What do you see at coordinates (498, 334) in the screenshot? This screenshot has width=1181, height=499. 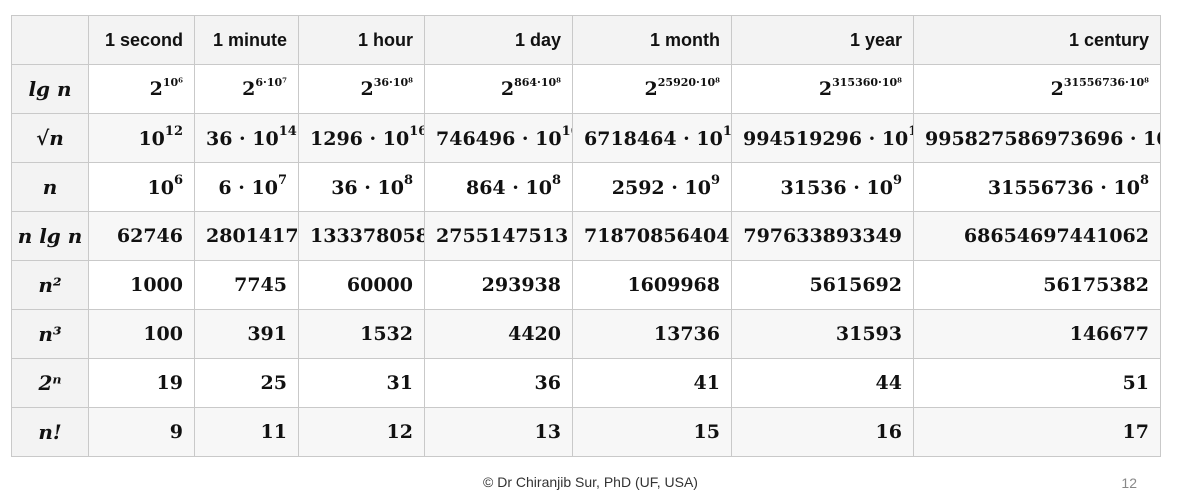 I see `table-cell: 4420` at bounding box center [498, 334].